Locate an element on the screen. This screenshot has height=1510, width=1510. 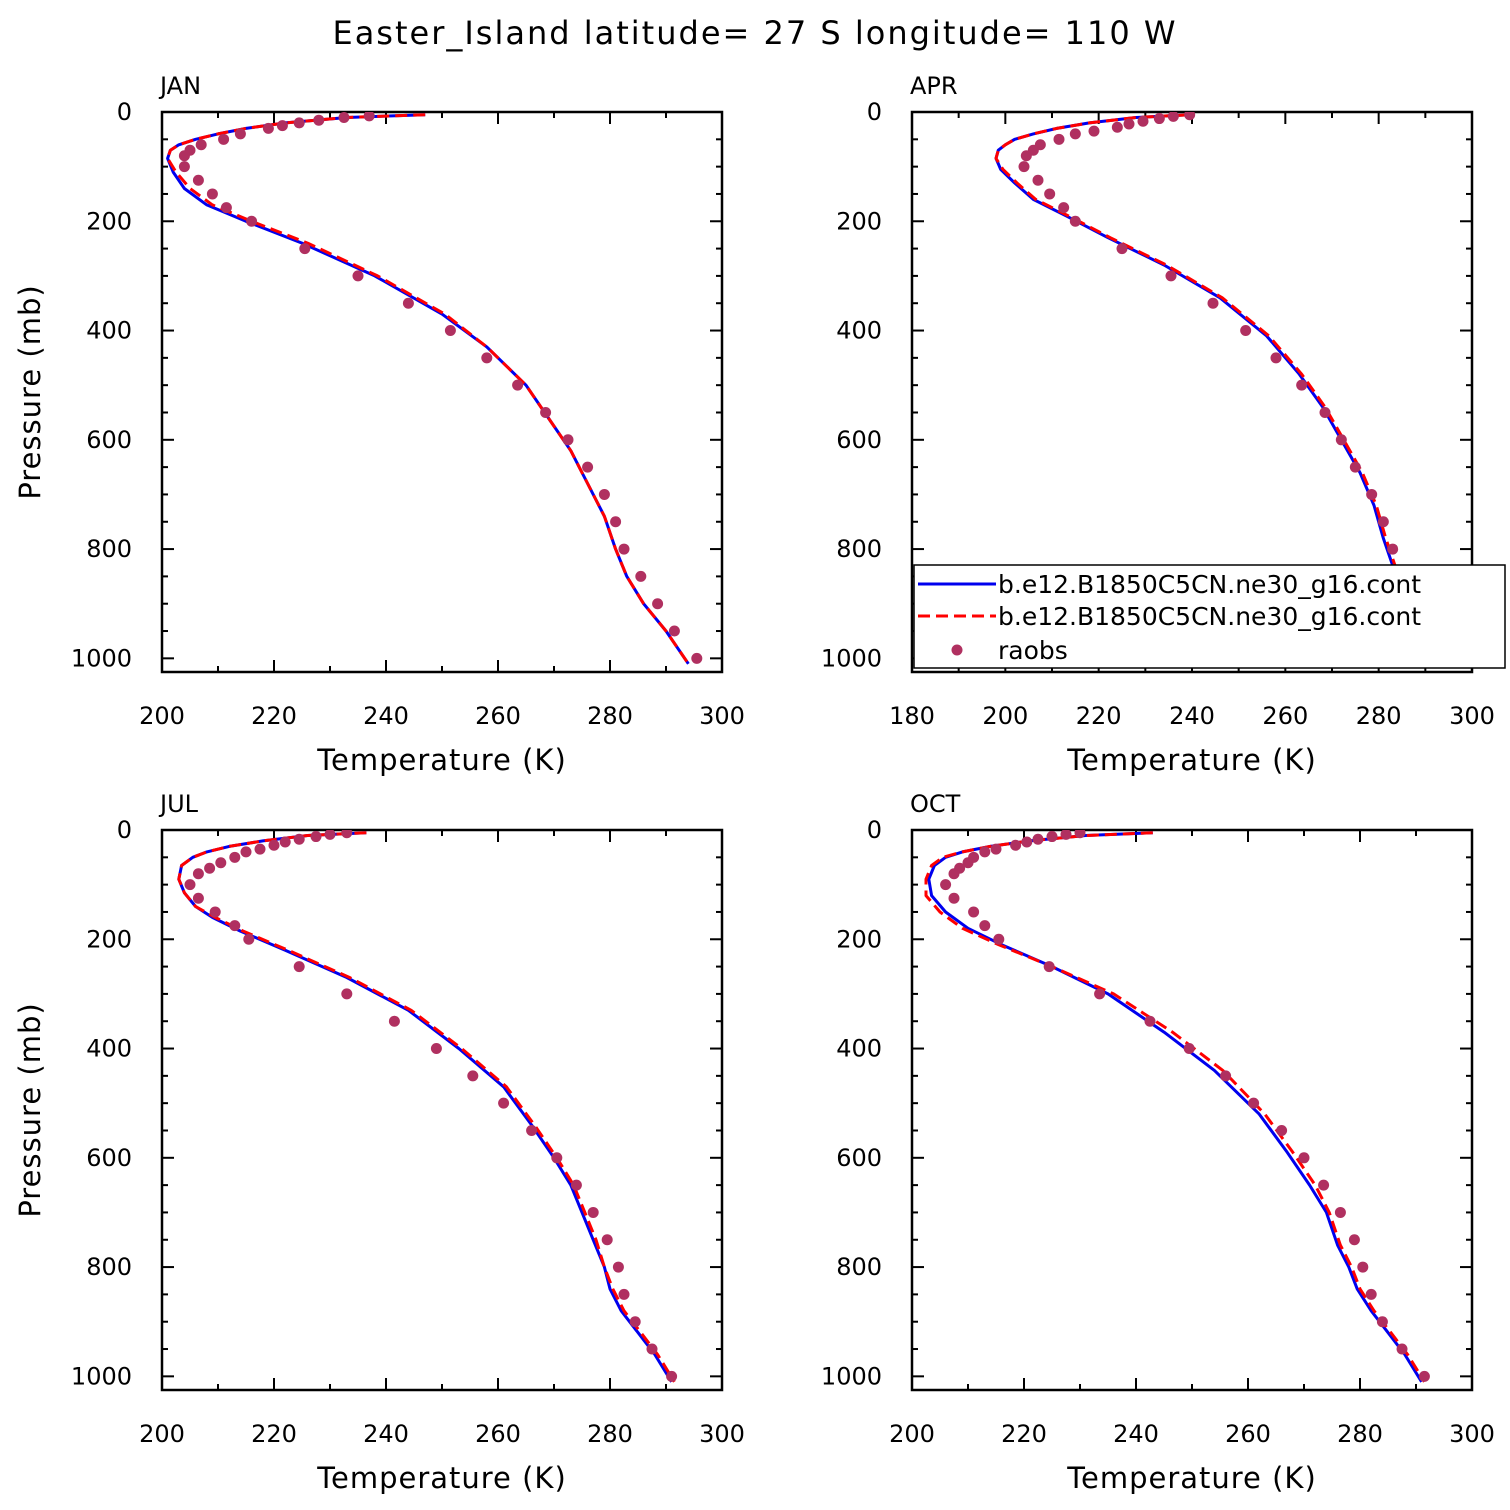
x-tick-label: 260 is located at coordinates (1248, 1434).